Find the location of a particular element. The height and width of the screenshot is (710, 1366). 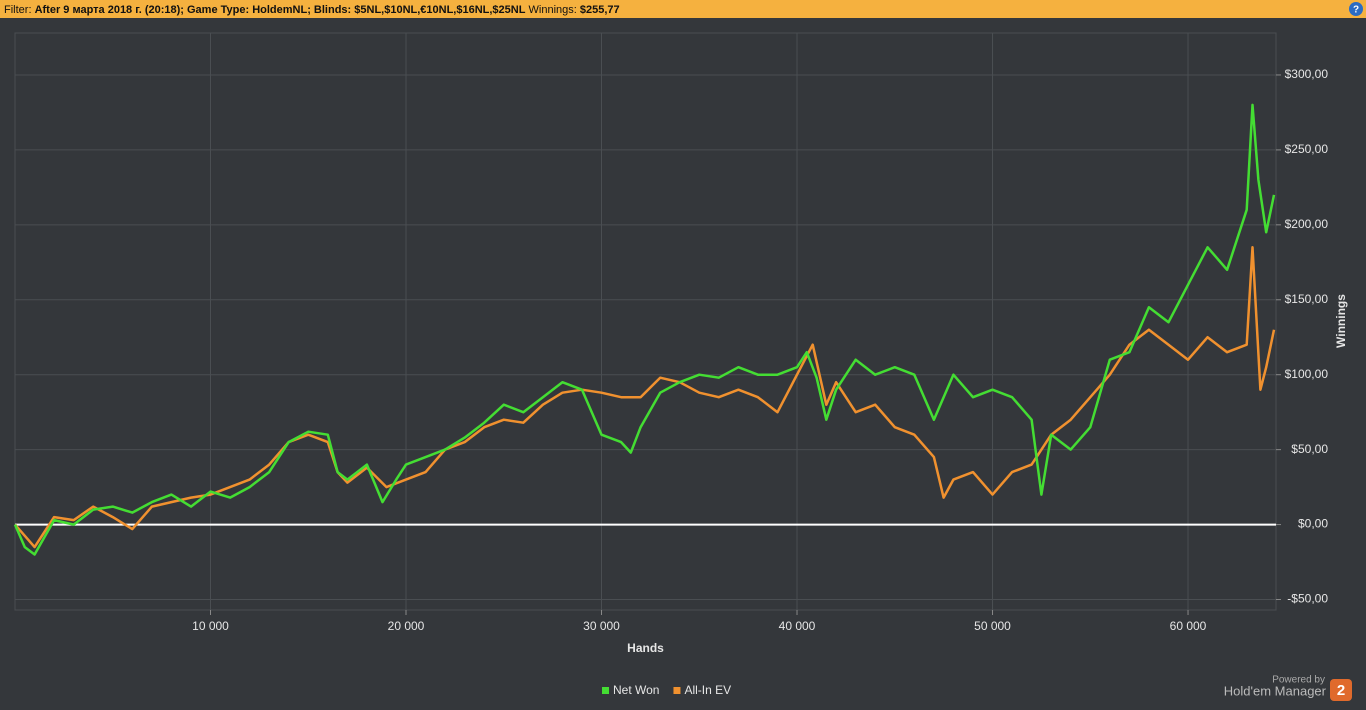

help-icon: ? is located at coordinates (1356, 10).